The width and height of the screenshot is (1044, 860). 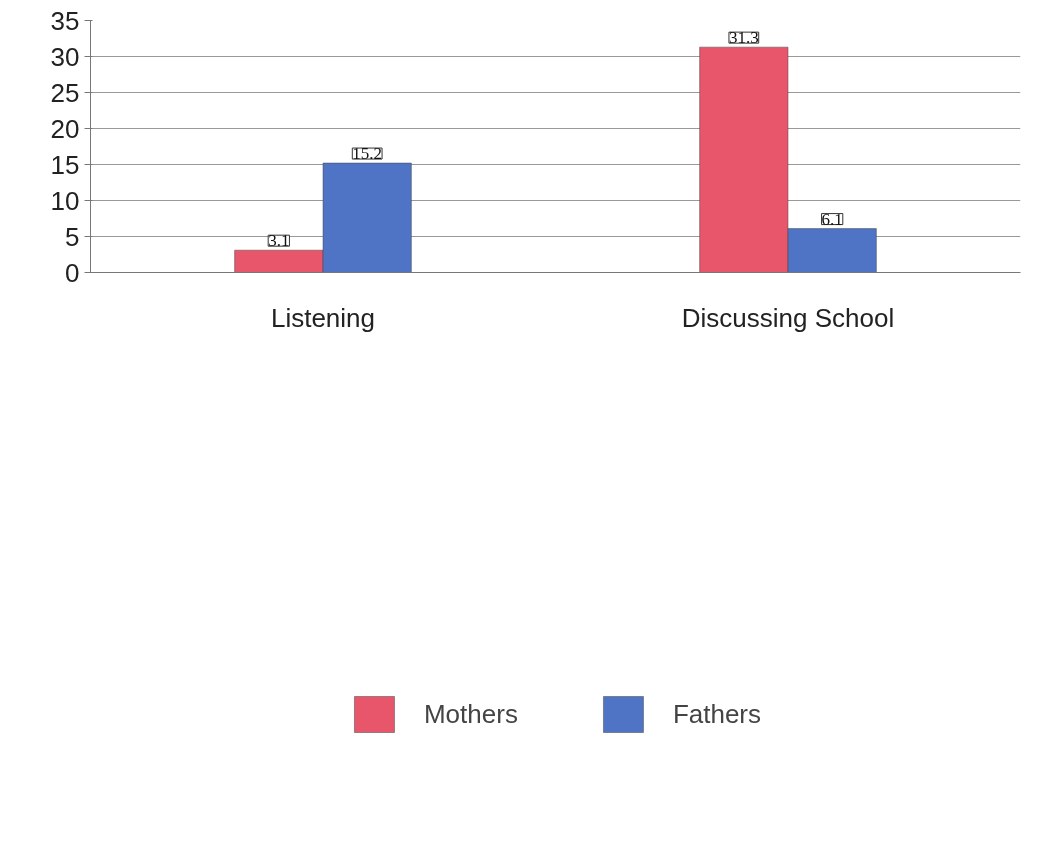 I want to click on data-label: 15.2, so click(x=367, y=154).